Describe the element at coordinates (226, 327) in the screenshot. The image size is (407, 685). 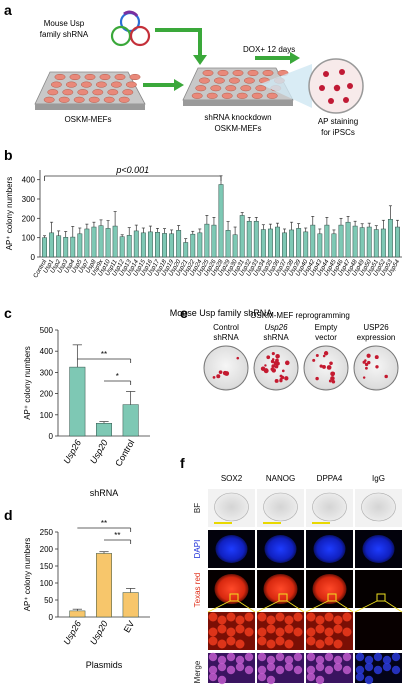
I see `dish-column-label-line1: Control` at that location.